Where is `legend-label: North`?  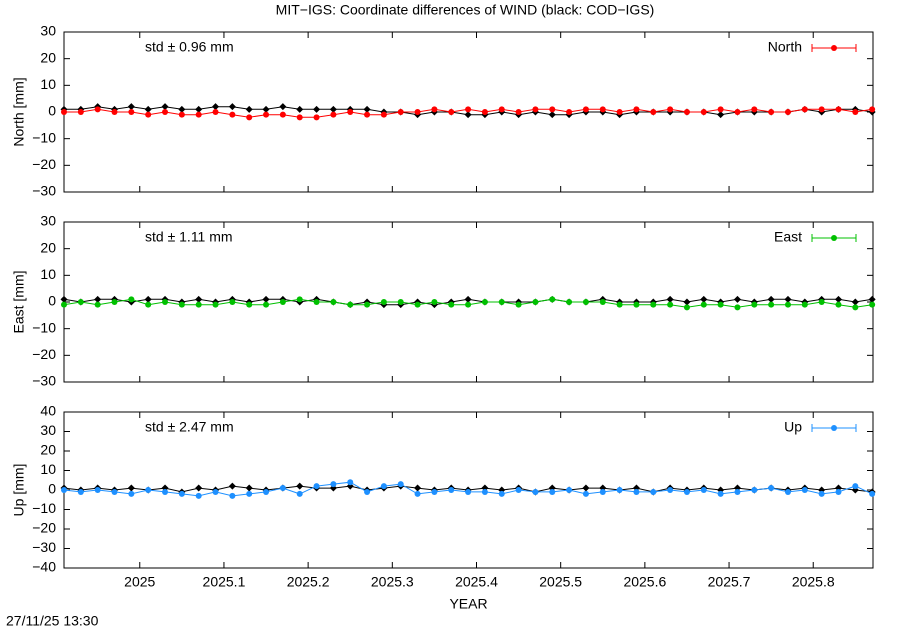
legend-label: North is located at coordinates (785, 47).